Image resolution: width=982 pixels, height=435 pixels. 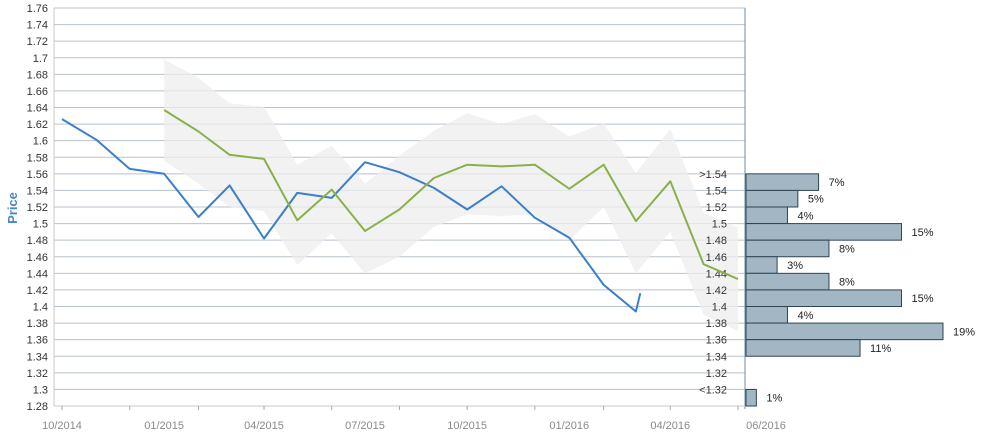 I want to click on y-tick-label: 1.5, so click(x=40, y=225).